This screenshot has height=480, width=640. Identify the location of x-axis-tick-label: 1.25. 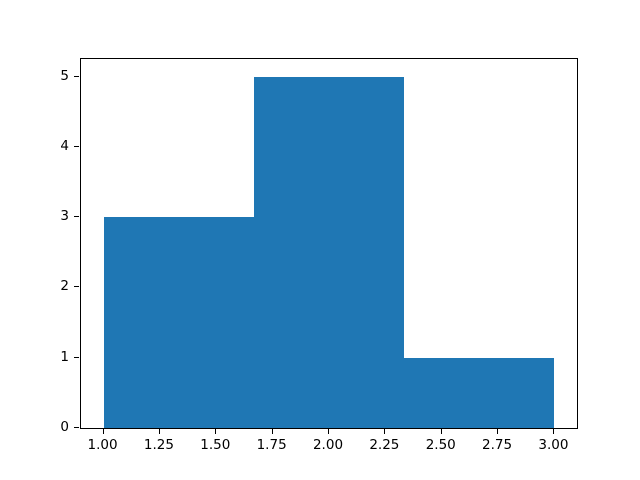
(158, 445).